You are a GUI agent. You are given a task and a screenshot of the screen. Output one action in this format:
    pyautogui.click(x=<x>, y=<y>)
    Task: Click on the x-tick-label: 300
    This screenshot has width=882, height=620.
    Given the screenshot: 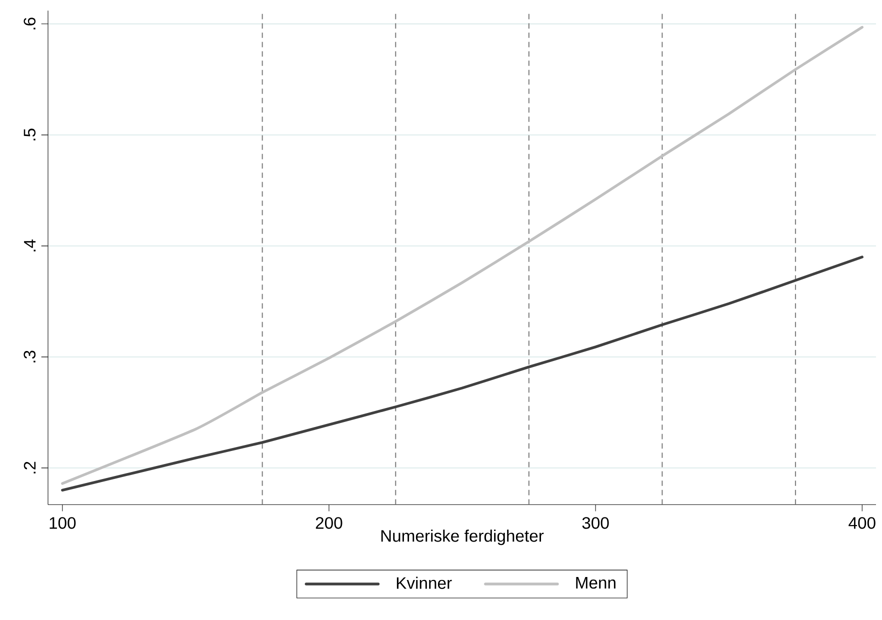 What is the action you would take?
    pyautogui.click(x=595, y=523)
    